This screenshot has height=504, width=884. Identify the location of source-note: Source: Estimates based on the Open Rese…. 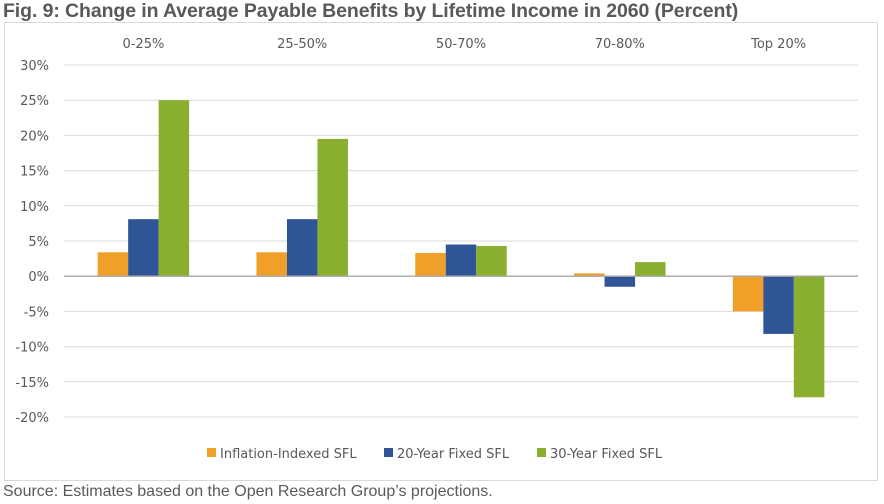
(248, 491).